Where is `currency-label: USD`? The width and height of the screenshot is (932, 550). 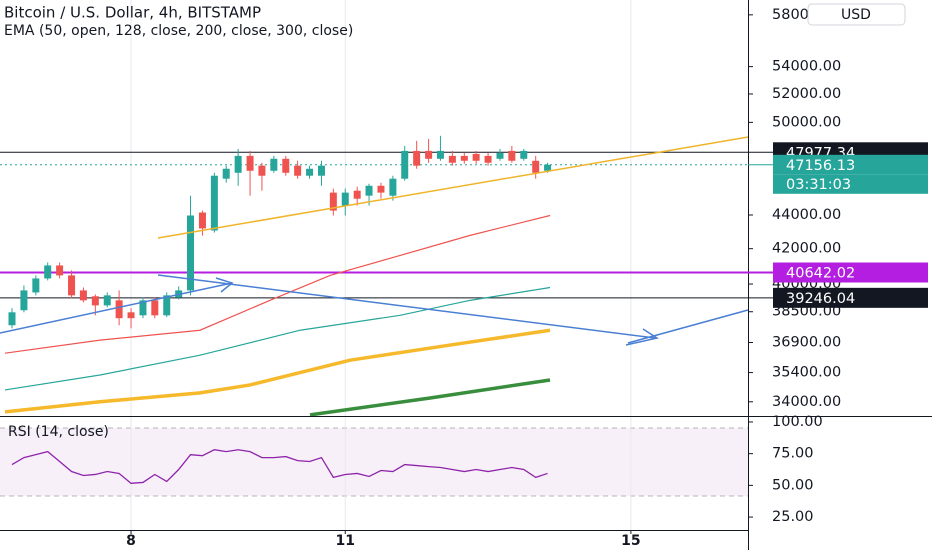 currency-label: USD is located at coordinates (856, 15).